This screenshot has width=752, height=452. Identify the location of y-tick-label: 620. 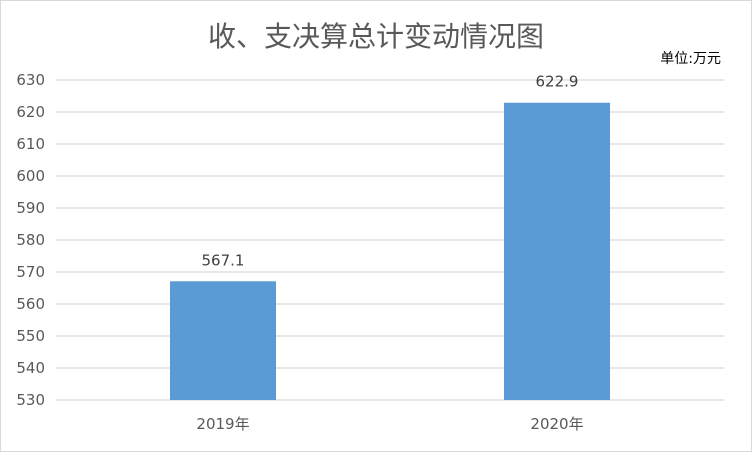
(30, 112).